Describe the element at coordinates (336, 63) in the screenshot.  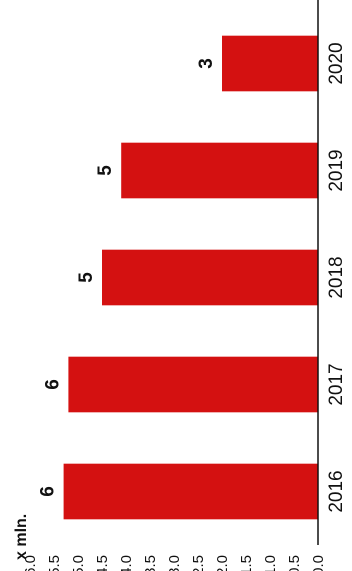
I see `category-label: 2020` at that location.